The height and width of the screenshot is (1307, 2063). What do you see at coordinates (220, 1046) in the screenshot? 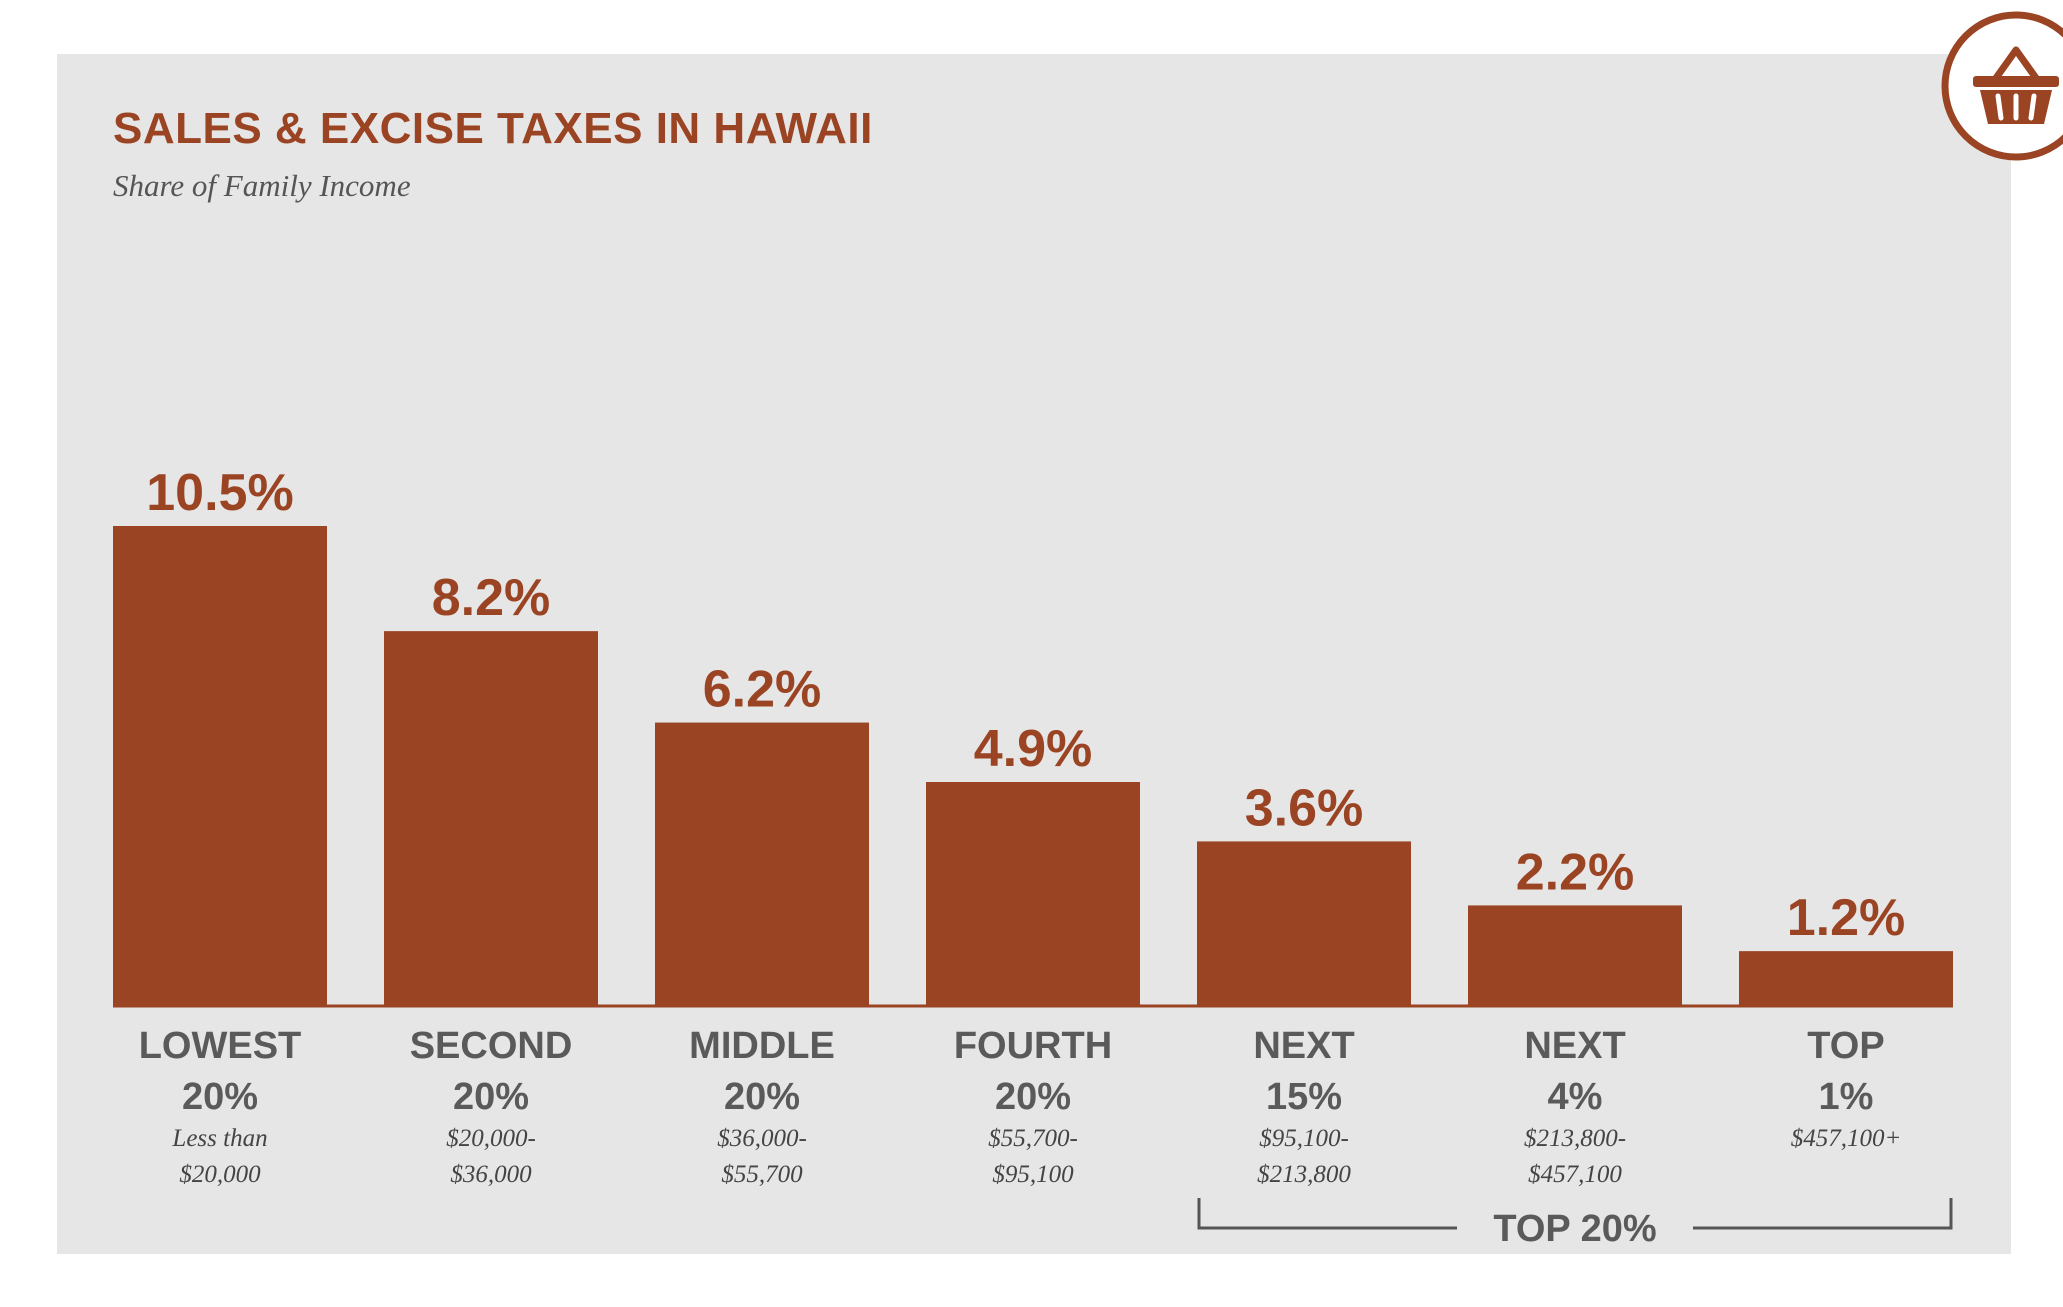
I see `category-label-1: LOWEST` at bounding box center [220, 1046].